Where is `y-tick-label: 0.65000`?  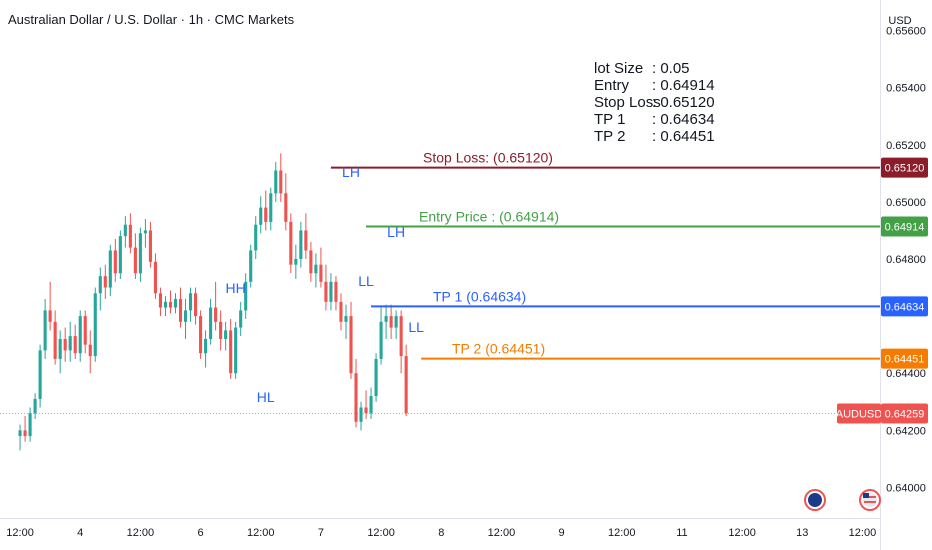 y-tick-label: 0.65000 is located at coordinates (906, 203).